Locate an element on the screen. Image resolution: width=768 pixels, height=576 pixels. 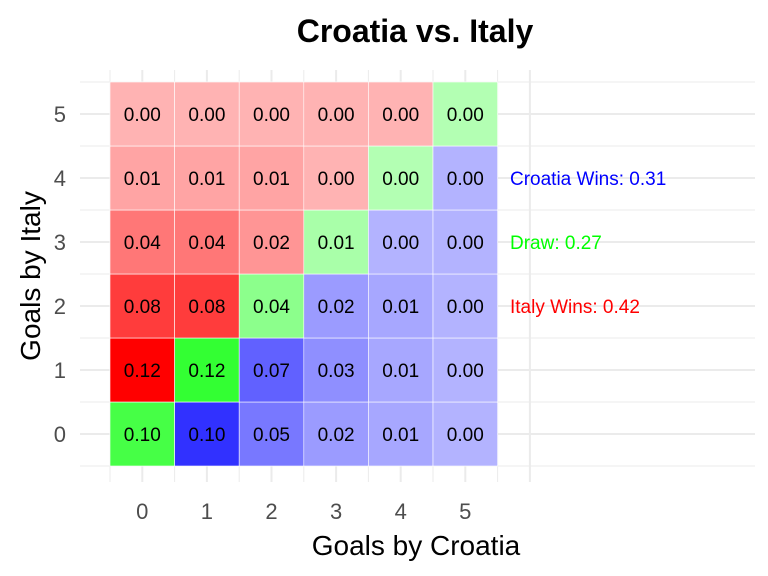
x-tick-label: 2 is located at coordinates (271, 511).